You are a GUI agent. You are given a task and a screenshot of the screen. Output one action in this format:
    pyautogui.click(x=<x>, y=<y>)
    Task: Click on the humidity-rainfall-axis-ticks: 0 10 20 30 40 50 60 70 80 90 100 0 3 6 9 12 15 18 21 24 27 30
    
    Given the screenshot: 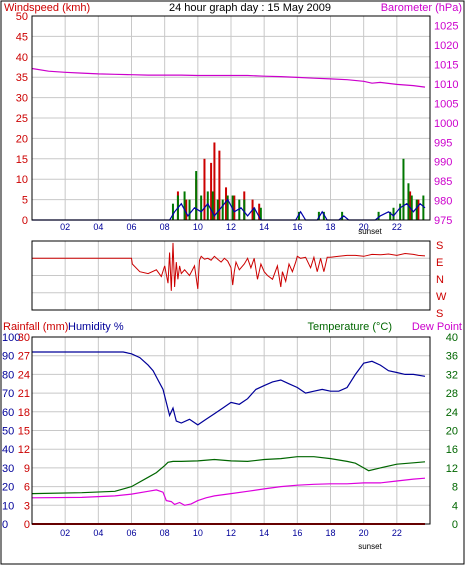 What is the action you would take?
    pyautogui.click(x=16, y=431)
    